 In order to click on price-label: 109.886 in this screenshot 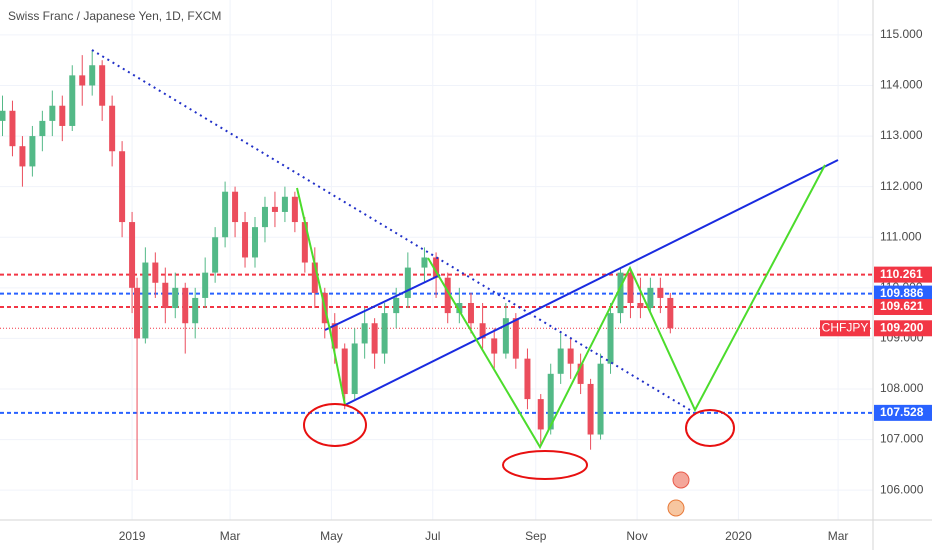, I will do `click(902, 293)`.